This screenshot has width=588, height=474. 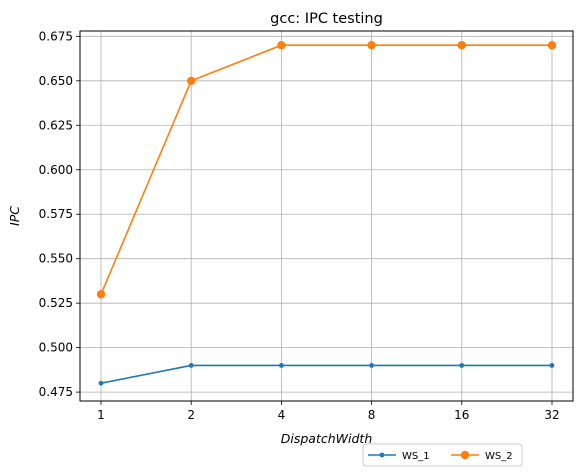 What do you see at coordinates (326, 19) in the screenshot?
I see `chart-title: gcc: IPC testing` at bounding box center [326, 19].